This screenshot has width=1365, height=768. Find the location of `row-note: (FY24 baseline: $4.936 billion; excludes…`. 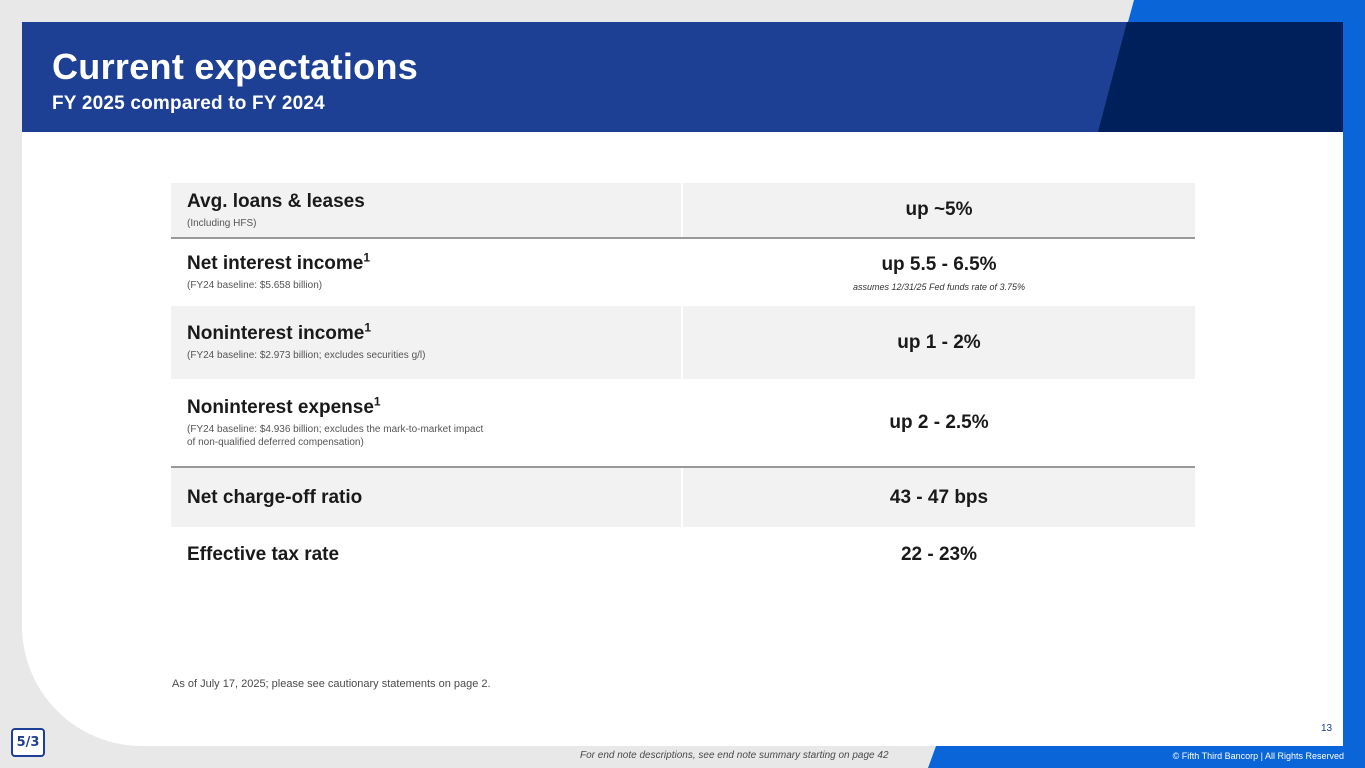

row-note: (FY24 baseline: $4.936 billion; excludes… is located at coordinates (434, 436).